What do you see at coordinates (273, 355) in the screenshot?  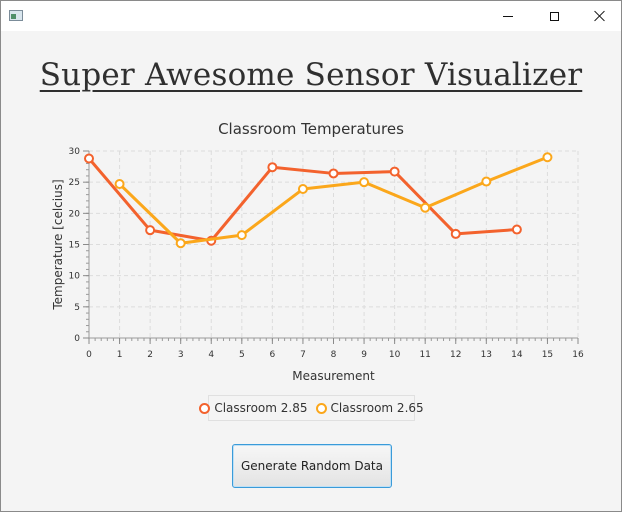 I see `x-tick-label: 6` at bounding box center [273, 355].